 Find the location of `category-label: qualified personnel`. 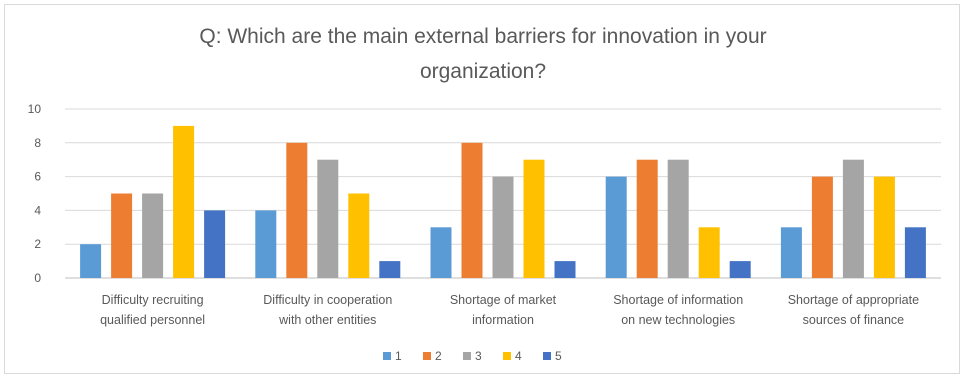

category-label: qualified personnel is located at coordinates (152, 320).